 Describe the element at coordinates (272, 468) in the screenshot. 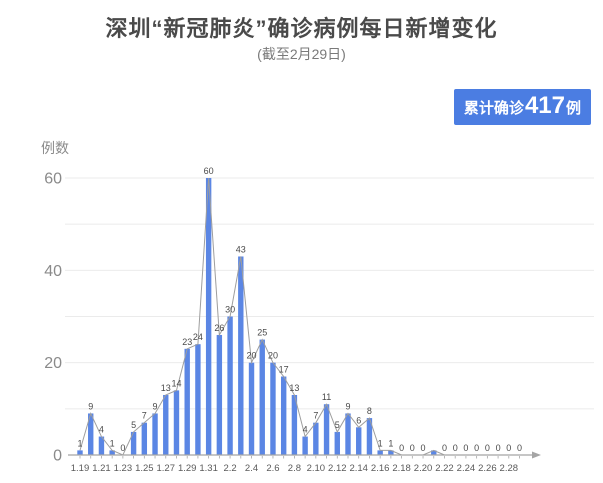

I see `x-tick-label-2.6: 2.6` at that location.